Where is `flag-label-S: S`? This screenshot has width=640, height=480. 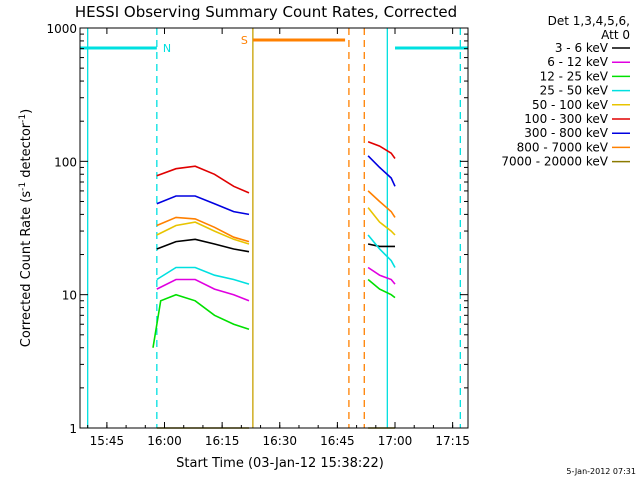 flag-label-S: S is located at coordinates (244, 40).